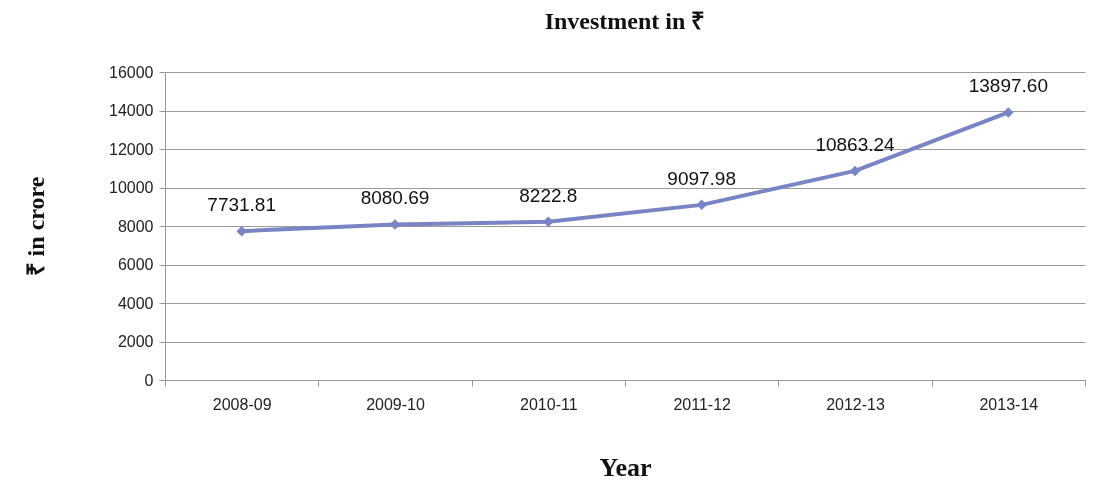 This screenshot has width=1099, height=500. Describe the element at coordinates (131, 187) in the screenshot. I see `y-tick-label: 10000` at that location.